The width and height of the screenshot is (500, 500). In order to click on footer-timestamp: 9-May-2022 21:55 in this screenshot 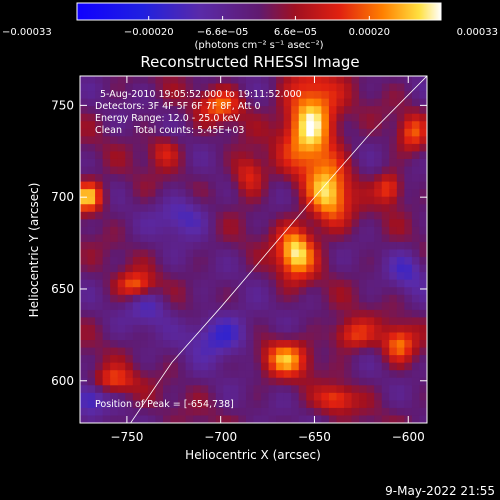, I will do `click(440, 491)`.